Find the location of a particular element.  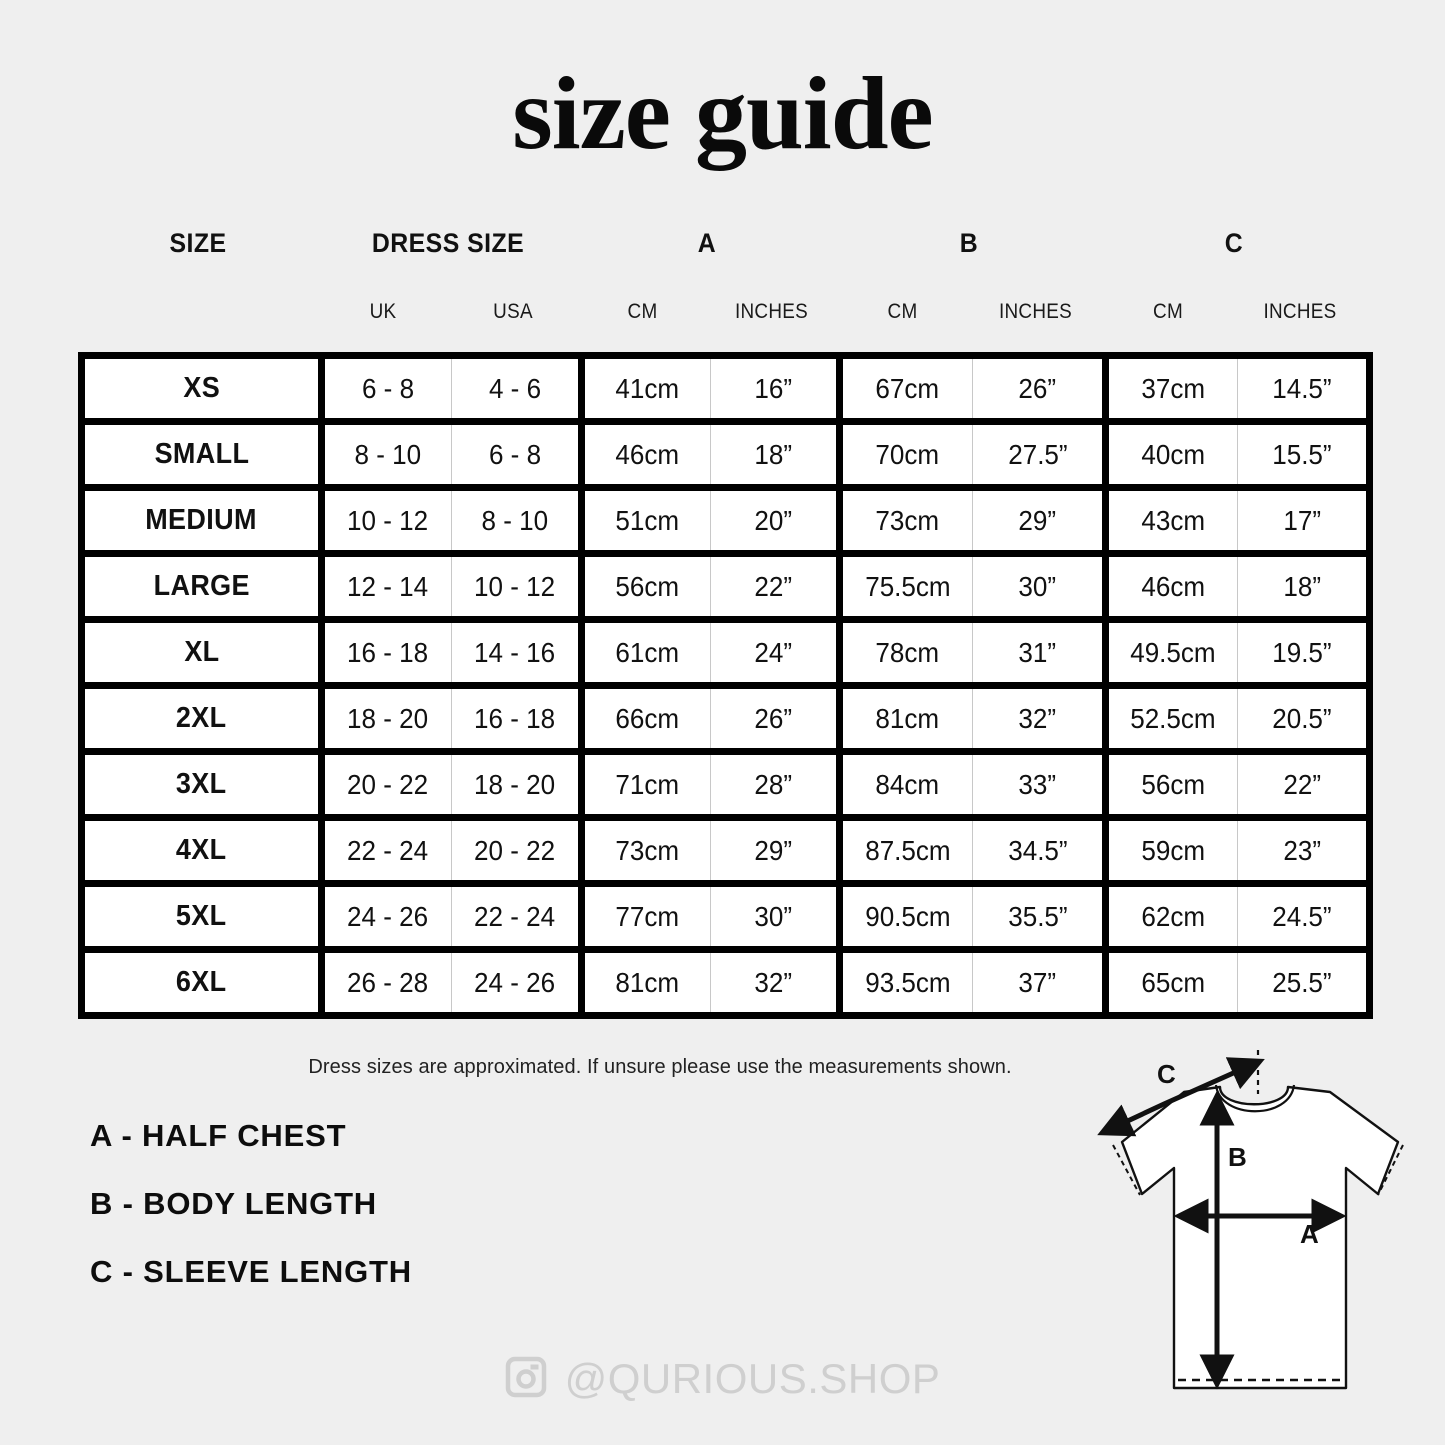

page-title: size guide is located at coordinates (722, 113).